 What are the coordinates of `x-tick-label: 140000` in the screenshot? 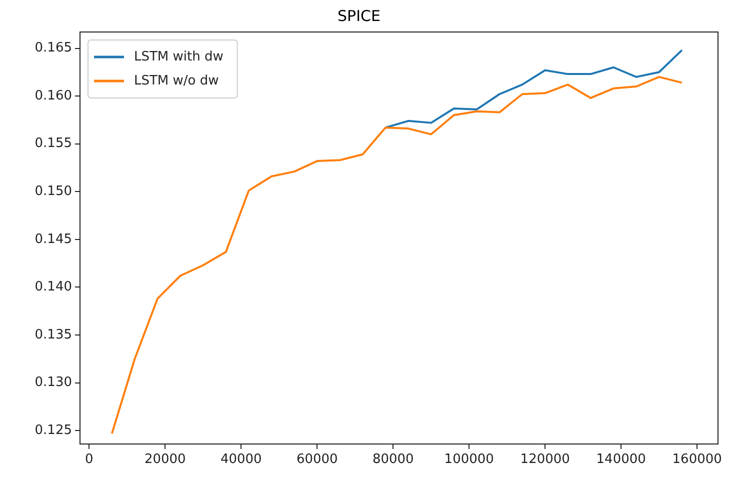 It's located at (621, 460).